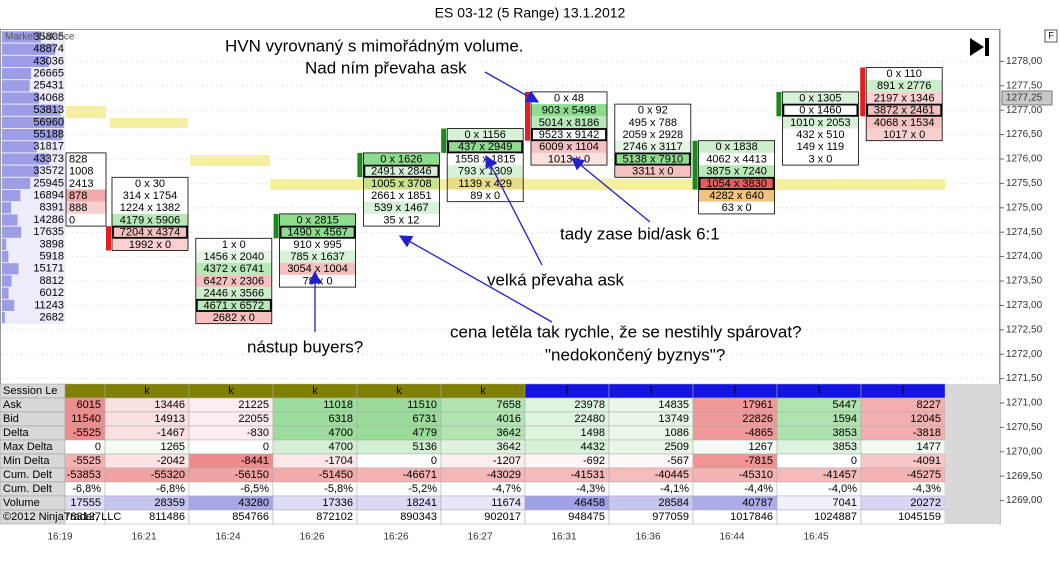 This screenshot has height=575, width=1060. What do you see at coordinates (485, 172) in the screenshot?
I see `footprint-cell-text: 793 x 1309` at bounding box center [485, 172].